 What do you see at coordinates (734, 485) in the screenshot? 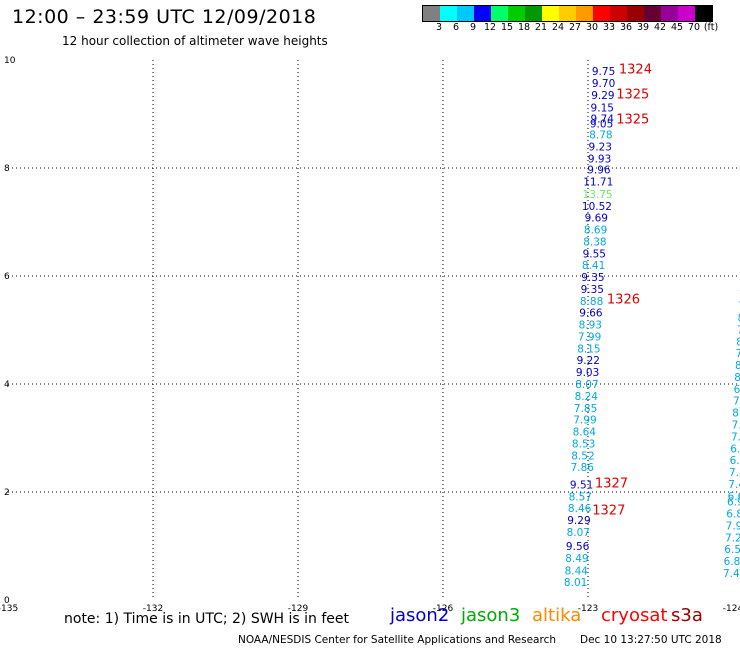
I see `swh-value-s3a: 7.42` at bounding box center [734, 485].